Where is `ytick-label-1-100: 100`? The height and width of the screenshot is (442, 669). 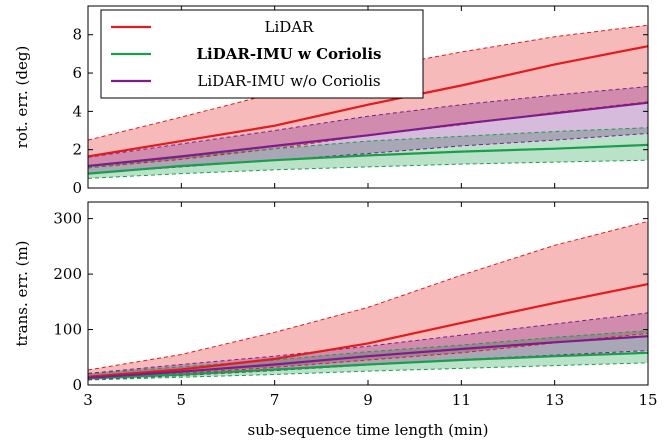 ytick-label-1-100: 100 is located at coordinates (67, 330).